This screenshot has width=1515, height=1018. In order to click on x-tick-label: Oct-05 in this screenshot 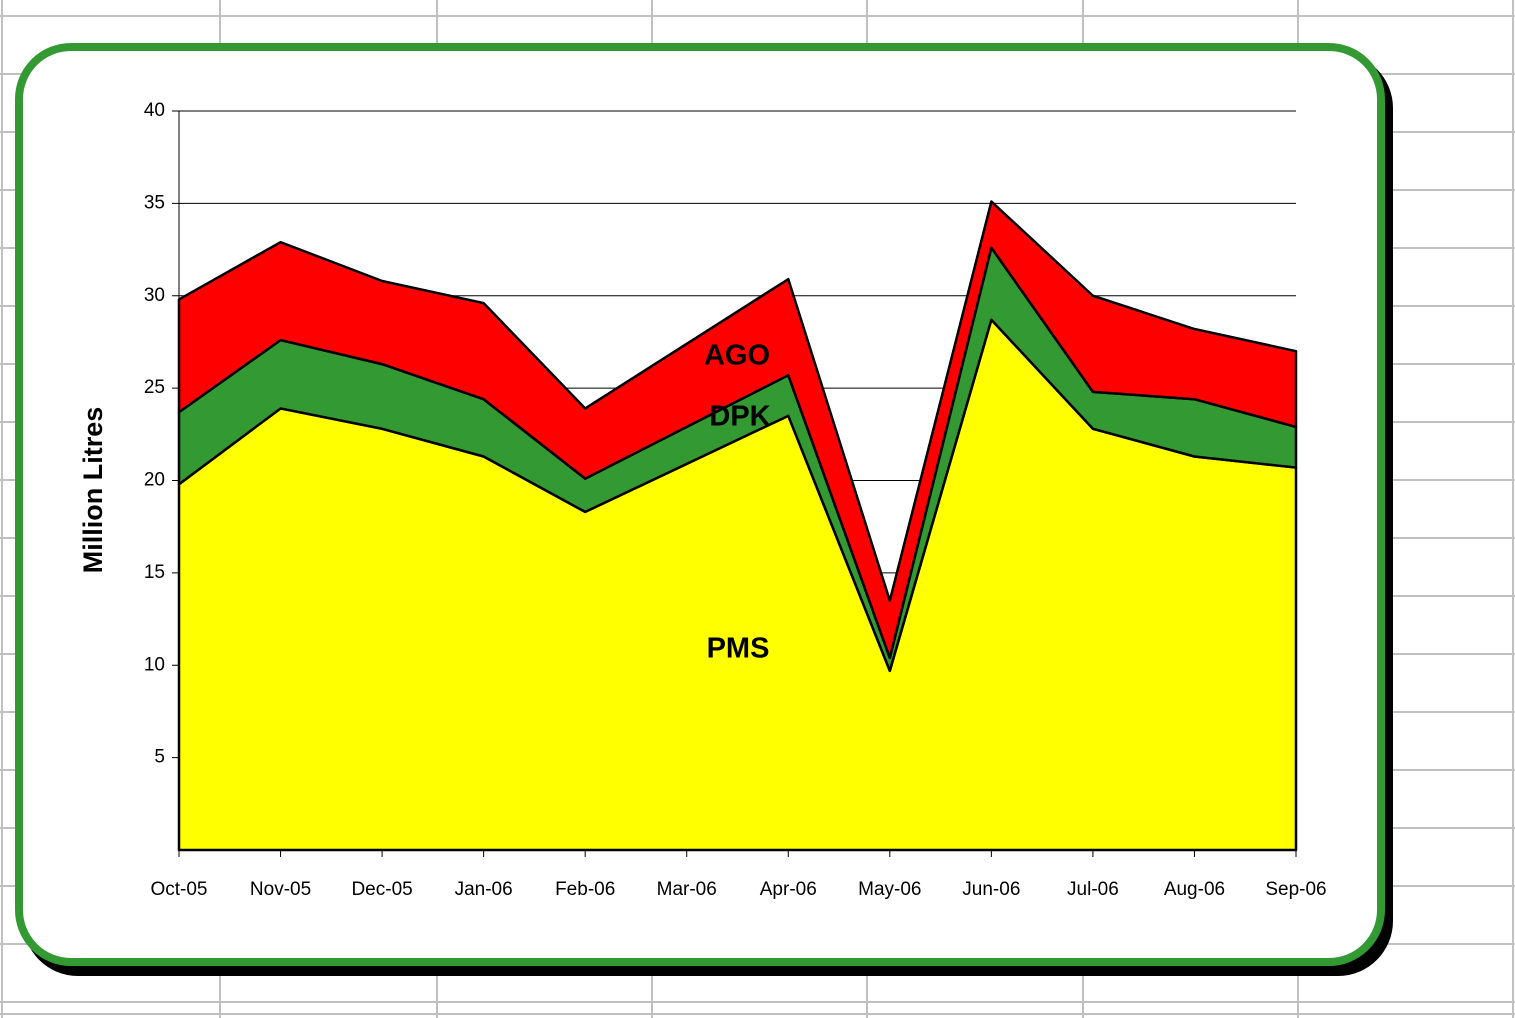, I will do `click(178, 889)`.